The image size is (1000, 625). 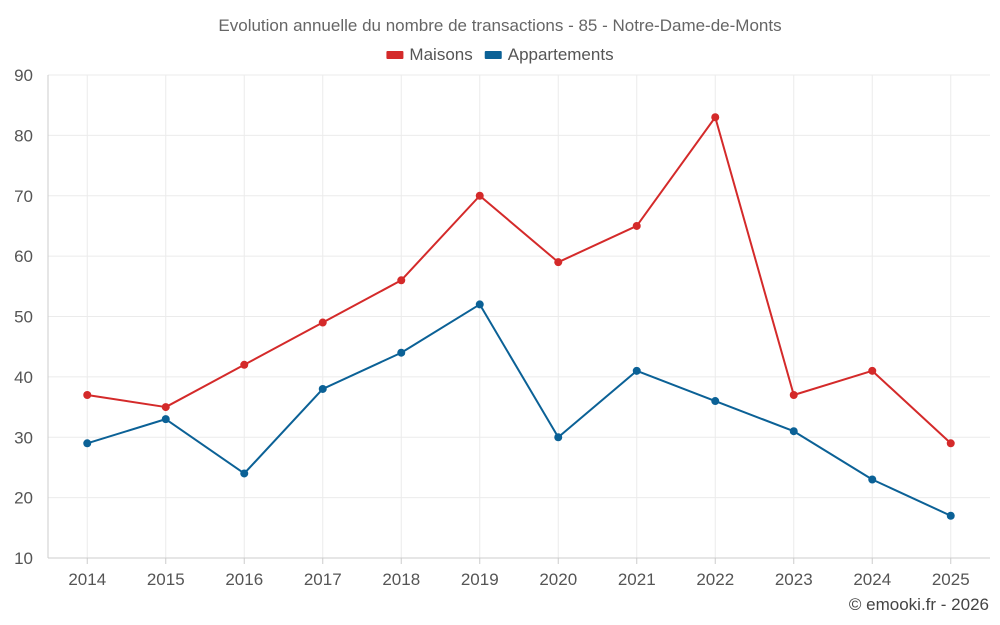 What do you see at coordinates (244, 579) in the screenshot?
I see `x-tick-label: 2016` at bounding box center [244, 579].